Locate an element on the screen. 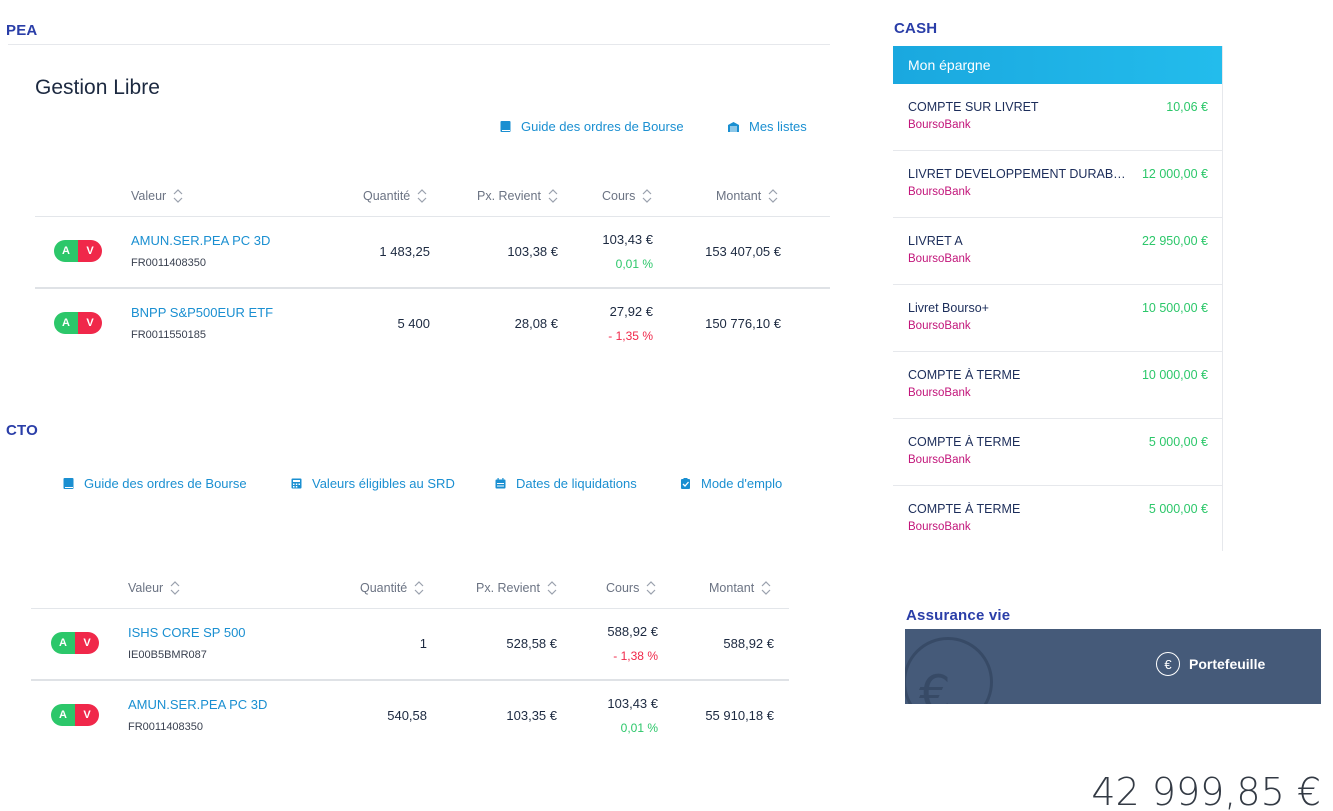  quantite-value: 1 is located at coordinates (423, 643).